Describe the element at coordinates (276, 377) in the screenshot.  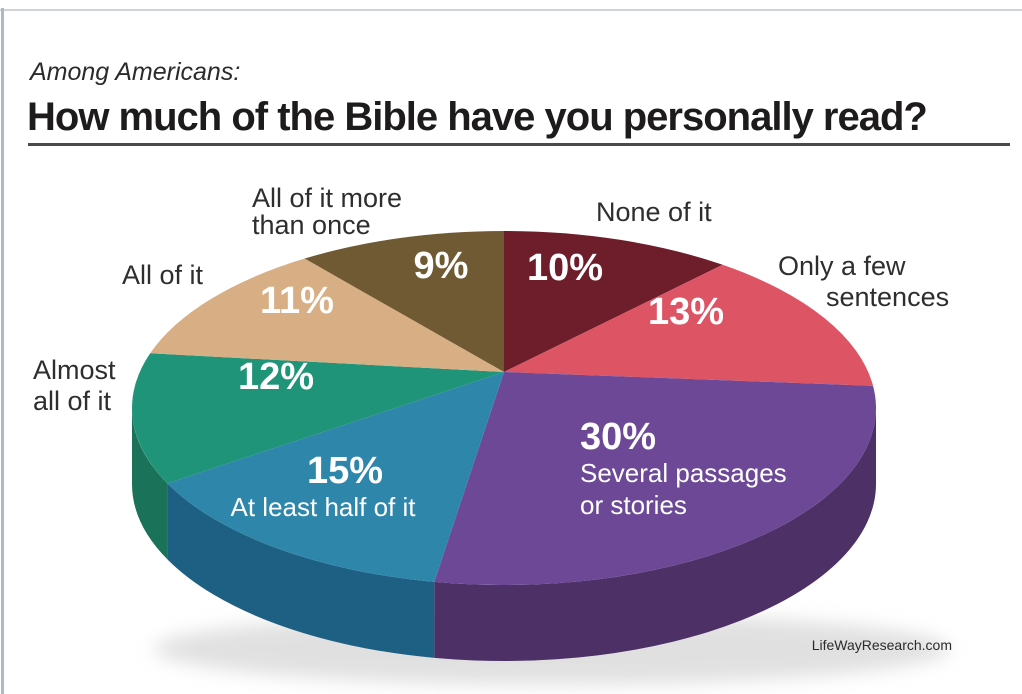
I see `percent-label-almost: 12%` at that location.